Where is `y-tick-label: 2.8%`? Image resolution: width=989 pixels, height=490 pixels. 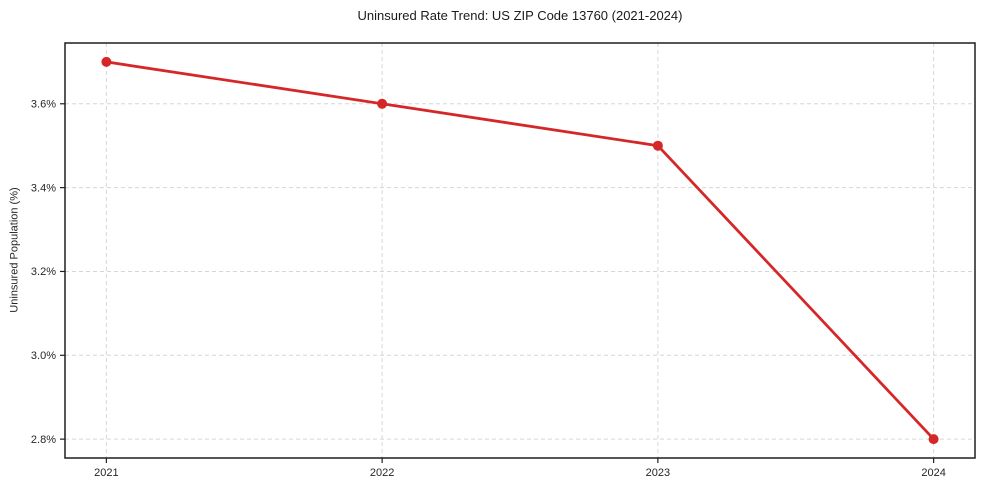 y-tick-label: 2.8% is located at coordinates (43, 440).